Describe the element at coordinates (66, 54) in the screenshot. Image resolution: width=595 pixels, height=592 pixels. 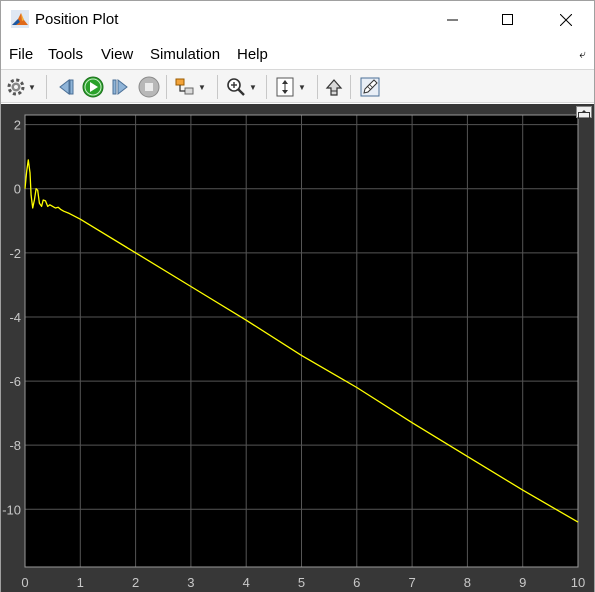
I see `menu-tools: Tools` at that location.